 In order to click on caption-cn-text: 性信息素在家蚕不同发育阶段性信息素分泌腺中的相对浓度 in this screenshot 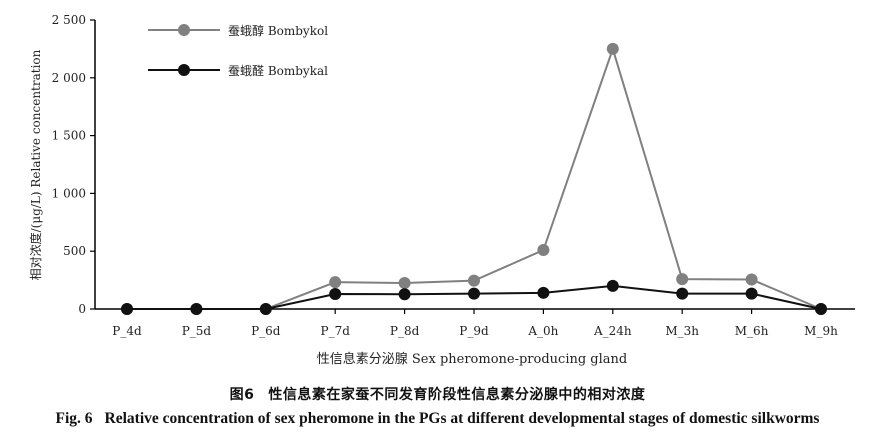, I will do `click(457, 395)`.